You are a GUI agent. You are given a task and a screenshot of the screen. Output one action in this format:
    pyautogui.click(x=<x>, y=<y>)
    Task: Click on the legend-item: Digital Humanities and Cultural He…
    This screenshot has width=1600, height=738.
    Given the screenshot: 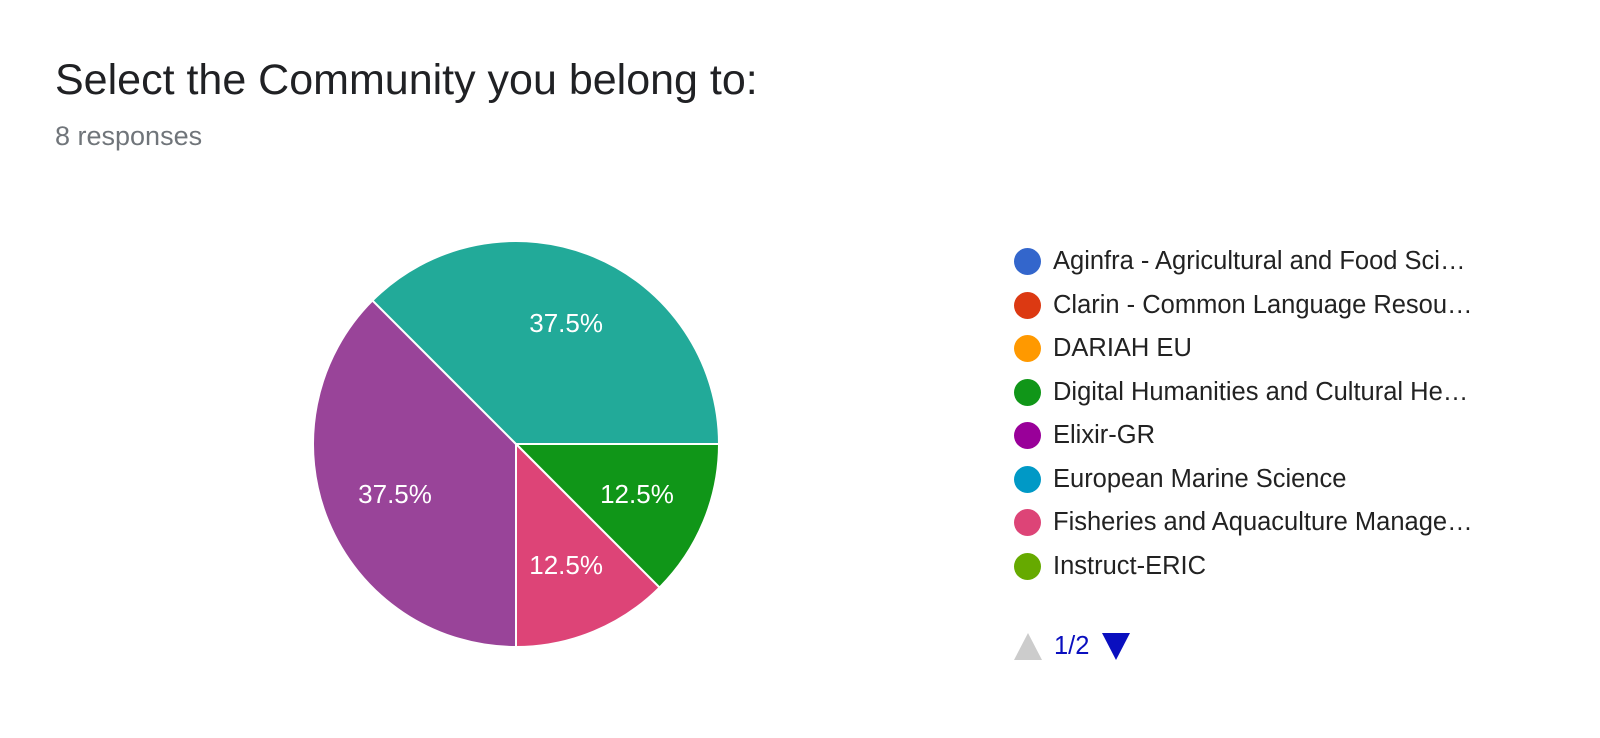 What is the action you would take?
    pyautogui.click(x=1268, y=393)
    